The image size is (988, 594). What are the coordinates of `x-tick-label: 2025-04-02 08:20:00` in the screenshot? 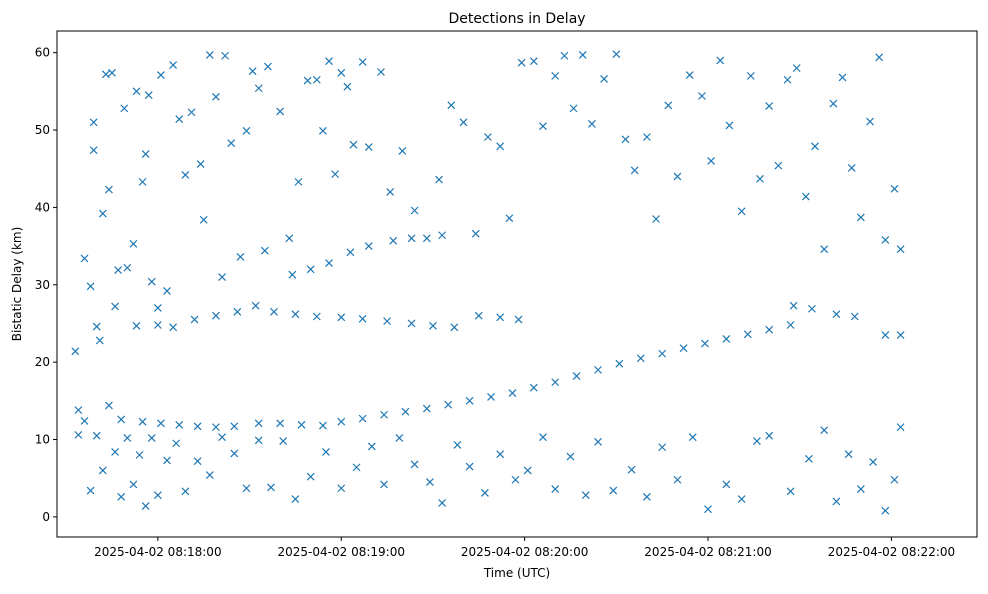 It's located at (524, 552).